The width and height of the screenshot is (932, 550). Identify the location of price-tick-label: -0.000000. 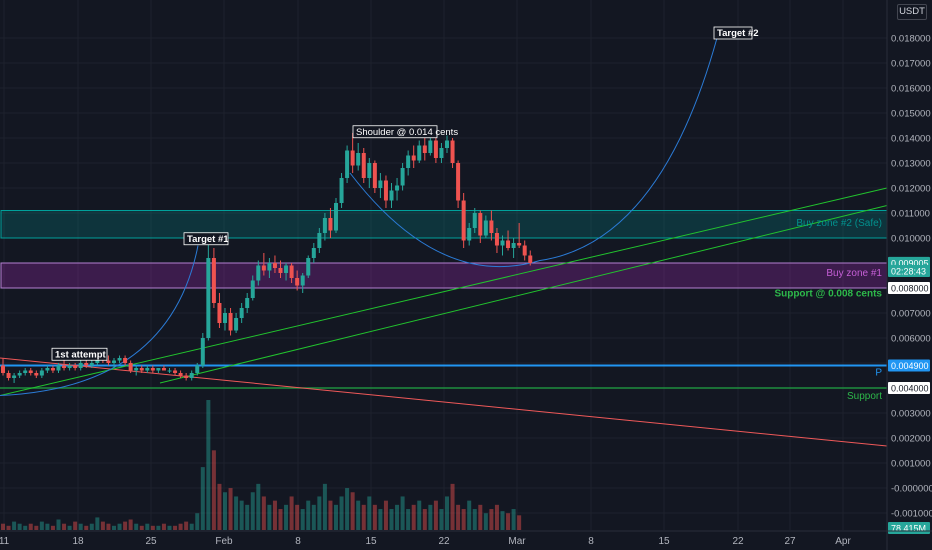
(911, 489).